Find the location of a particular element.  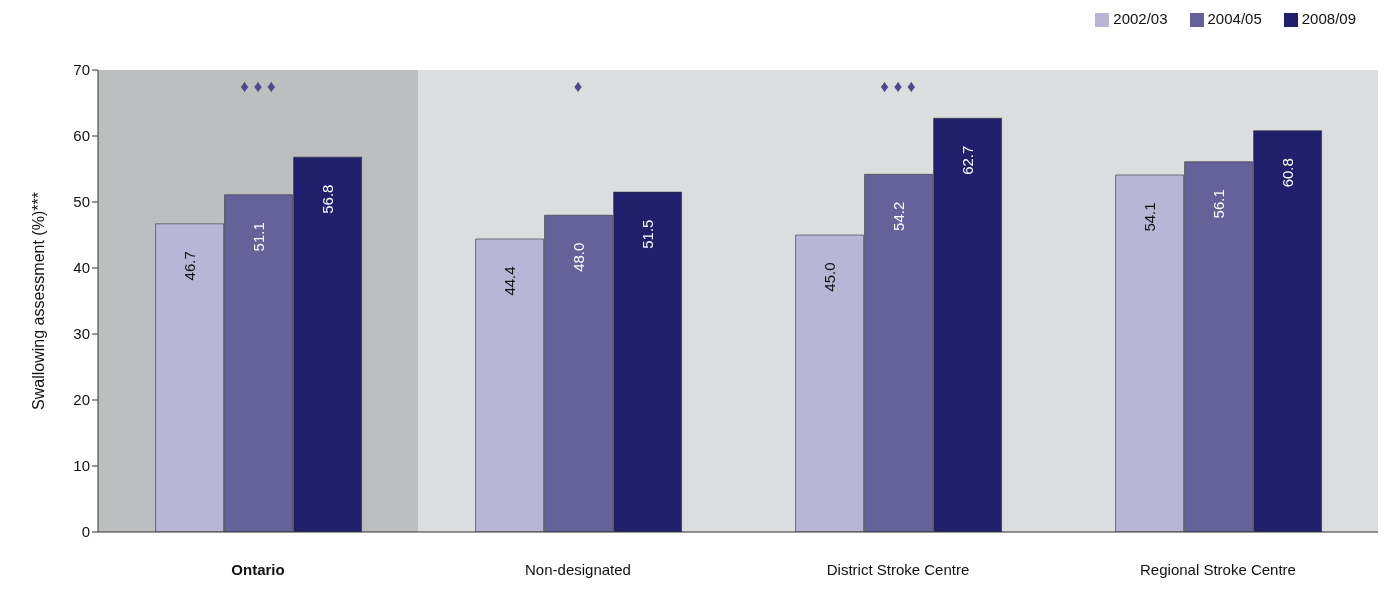

data-label: 54.2 is located at coordinates (899, 216).